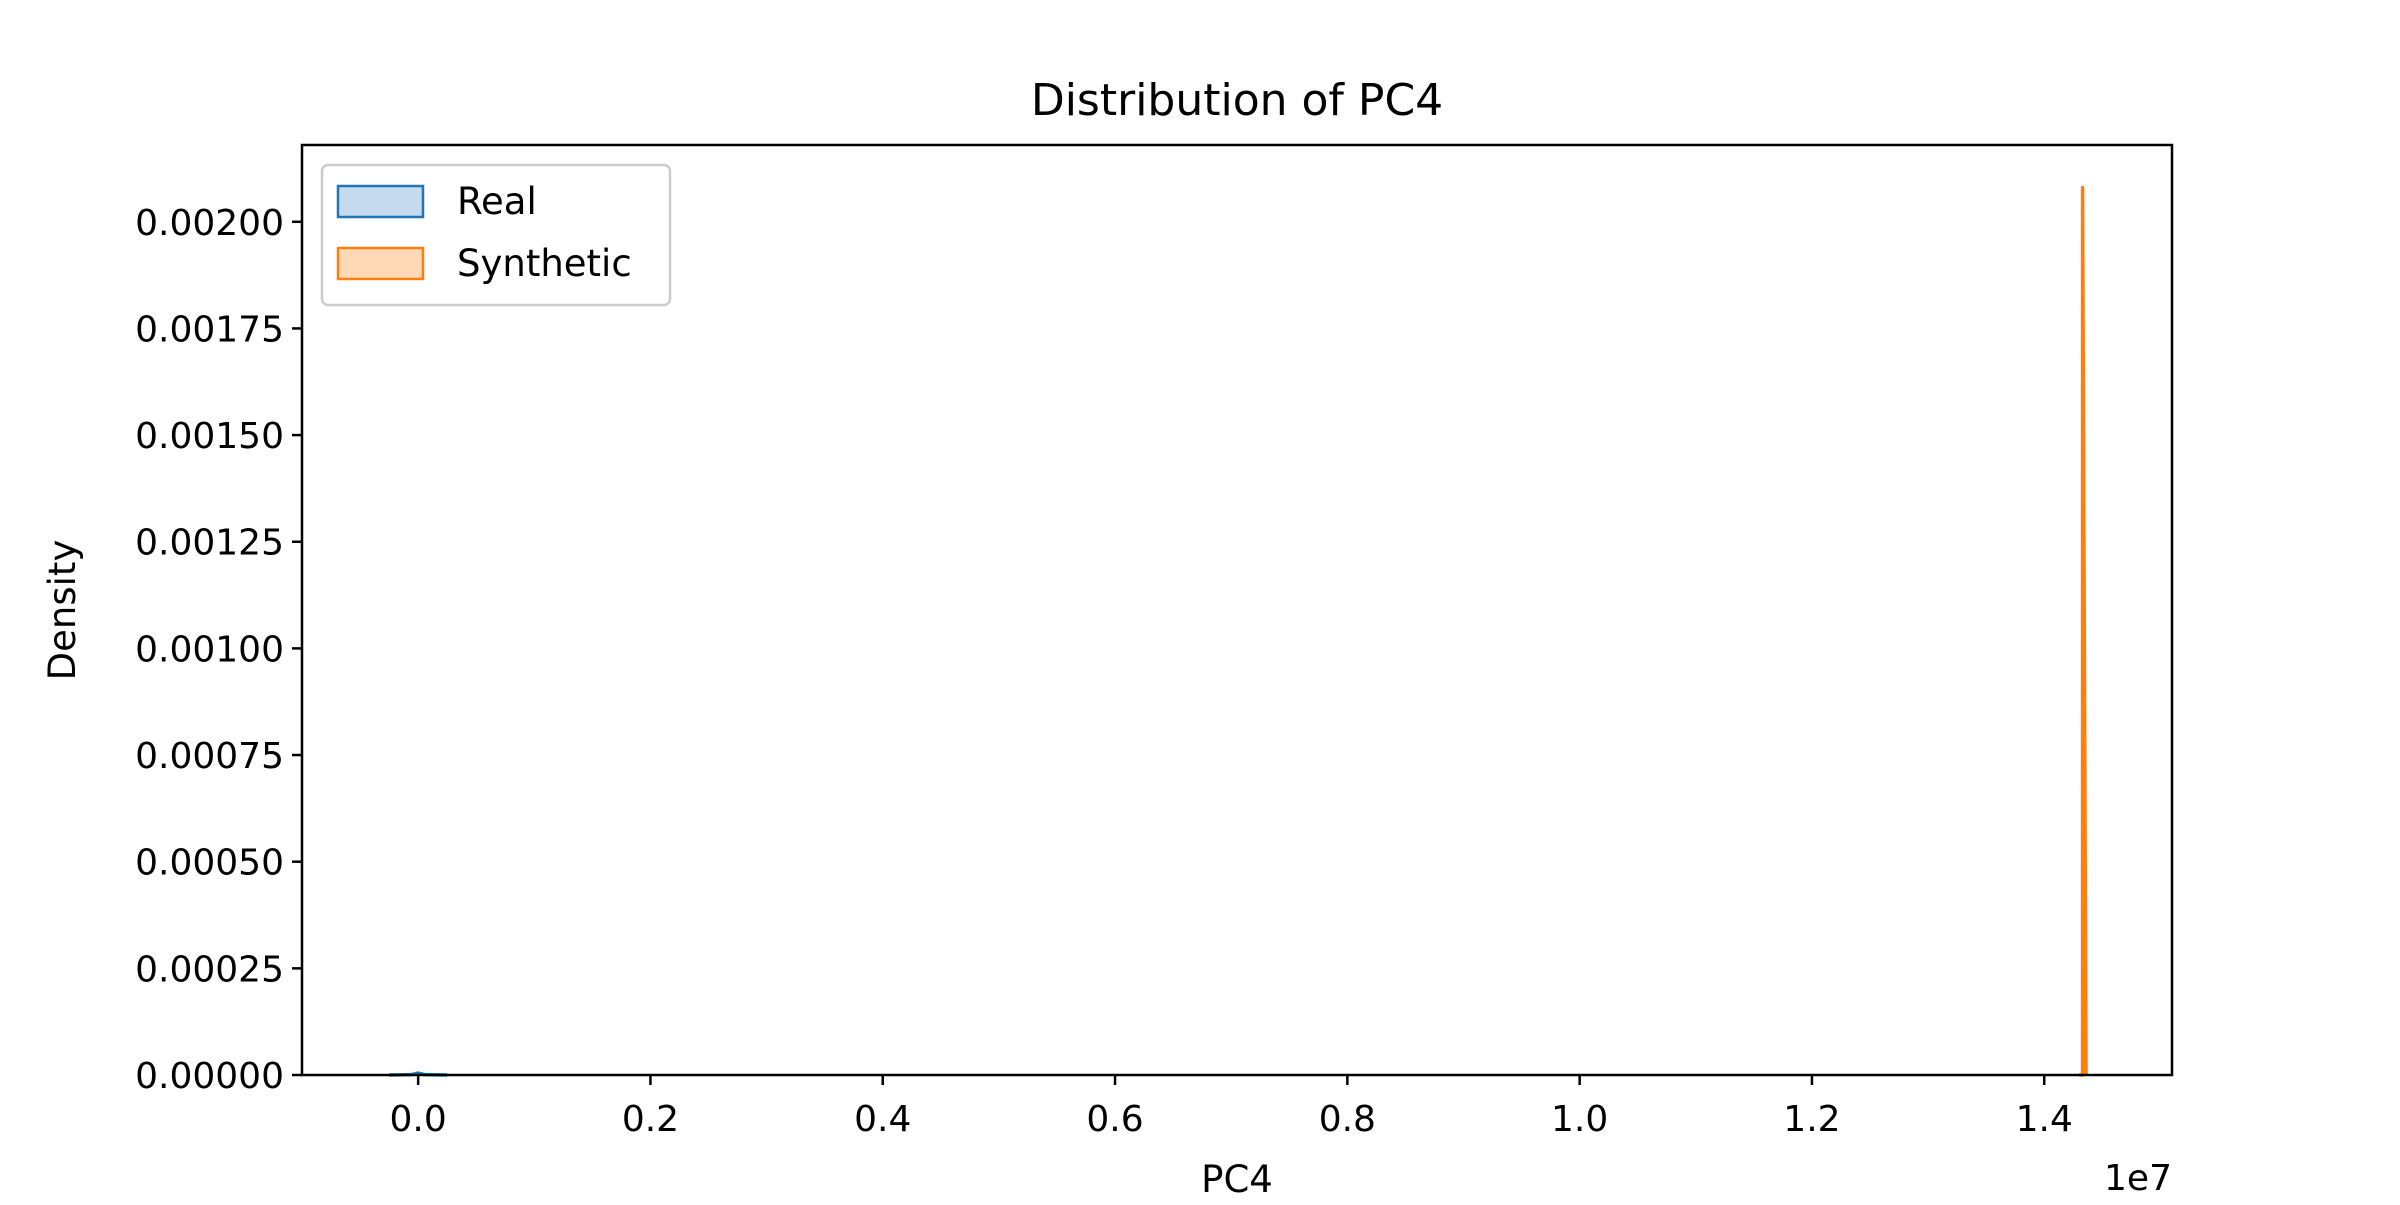  What do you see at coordinates (882, 1119) in the screenshot?
I see `x-tick-label: 0.4` at bounding box center [882, 1119].